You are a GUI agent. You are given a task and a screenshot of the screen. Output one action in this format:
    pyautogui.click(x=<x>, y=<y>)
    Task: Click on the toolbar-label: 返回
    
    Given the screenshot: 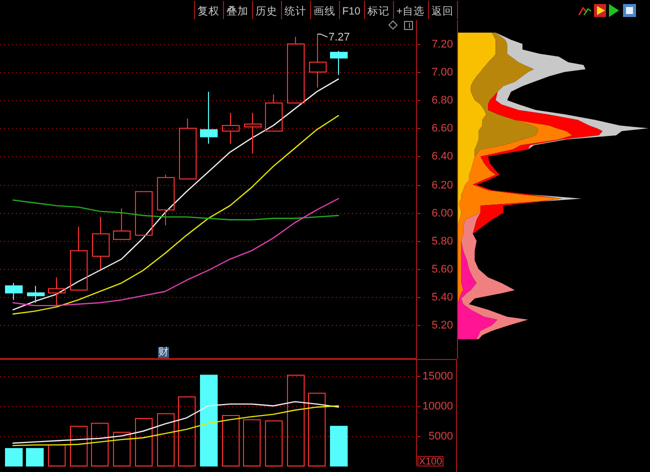 What is the action you would take?
    pyautogui.click(x=443, y=12)
    